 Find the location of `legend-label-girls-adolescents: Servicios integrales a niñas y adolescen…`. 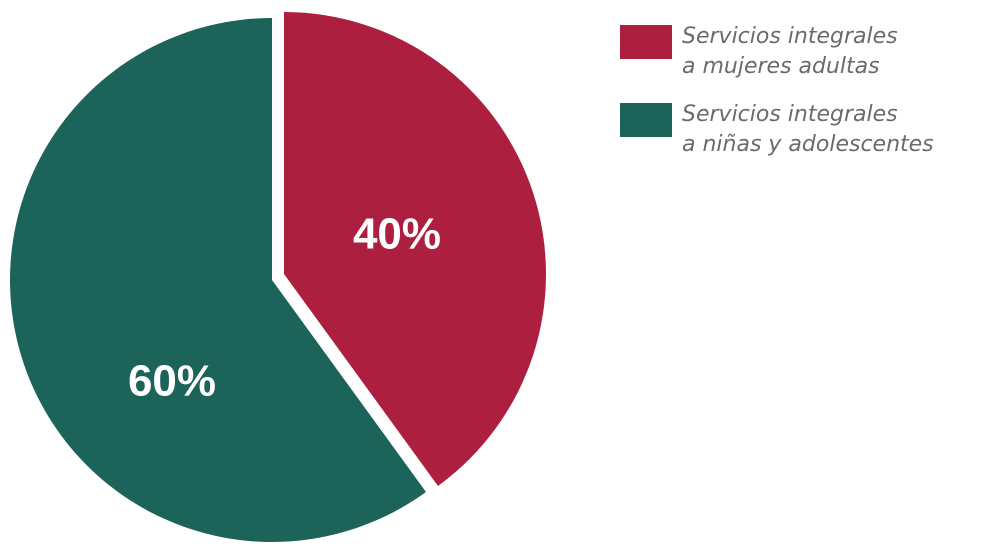

legend-label-girls-adolescents: Servicios integrales a niñas y adolescen… is located at coordinates (808, 129).